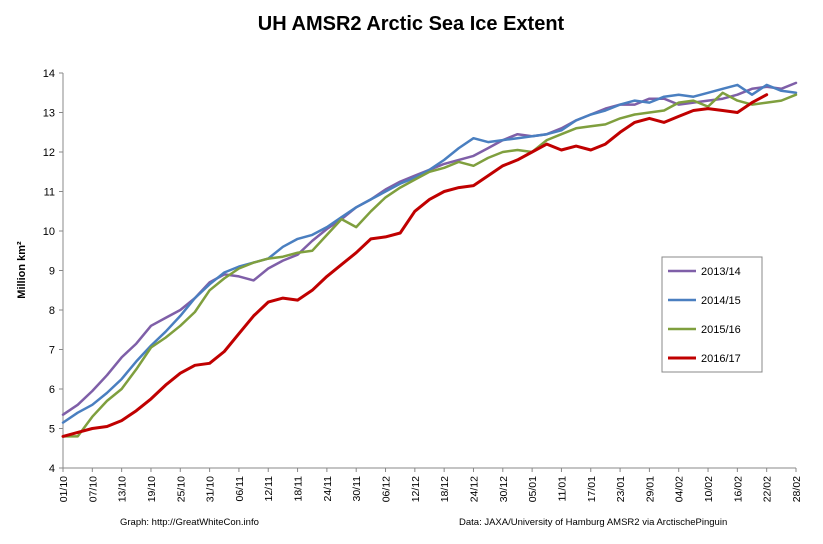 Image resolution: width=823 pixels, height=544 pixels. I want to click on x-tick-label: 13/10, so click(123, 489).